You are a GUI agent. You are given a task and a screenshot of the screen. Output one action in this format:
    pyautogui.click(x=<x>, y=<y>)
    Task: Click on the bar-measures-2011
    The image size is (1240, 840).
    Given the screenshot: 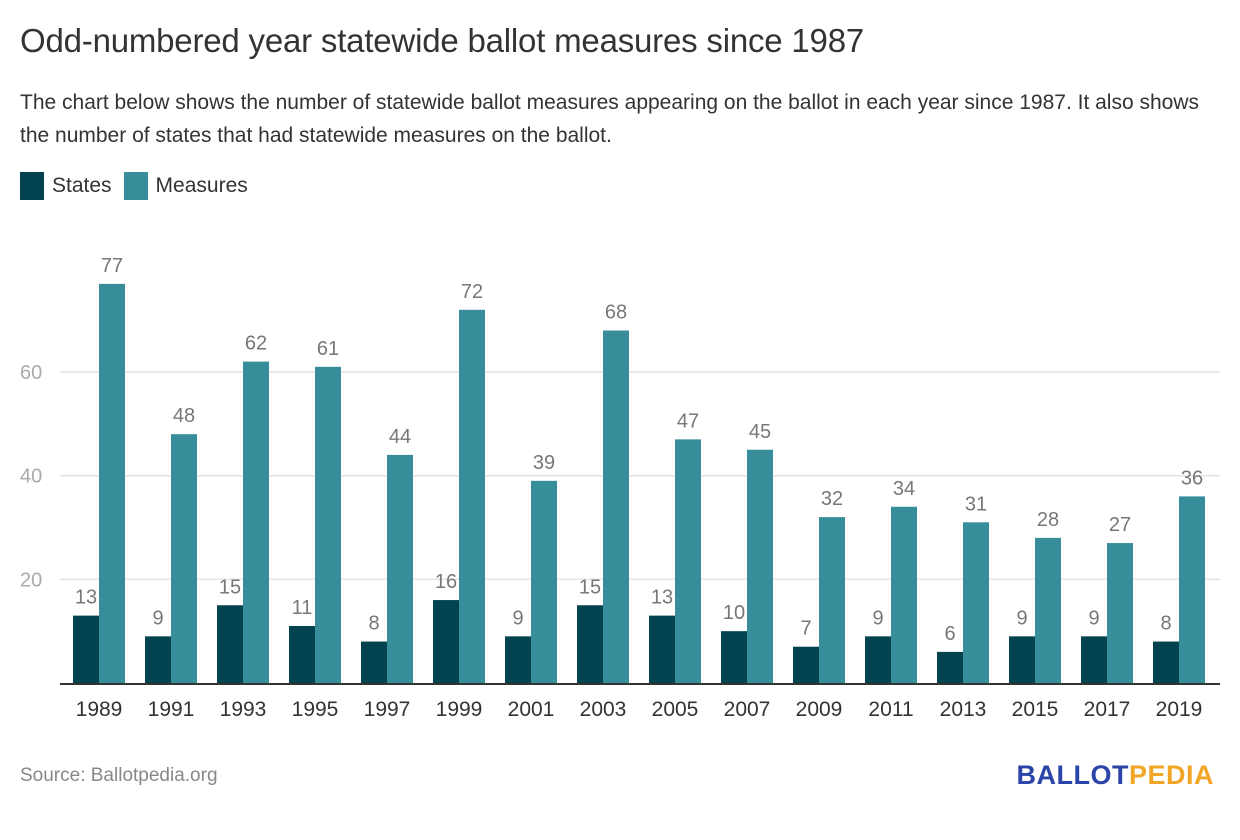 What is the action you would take?
    pyautogui.click(x=904, y=594)
    